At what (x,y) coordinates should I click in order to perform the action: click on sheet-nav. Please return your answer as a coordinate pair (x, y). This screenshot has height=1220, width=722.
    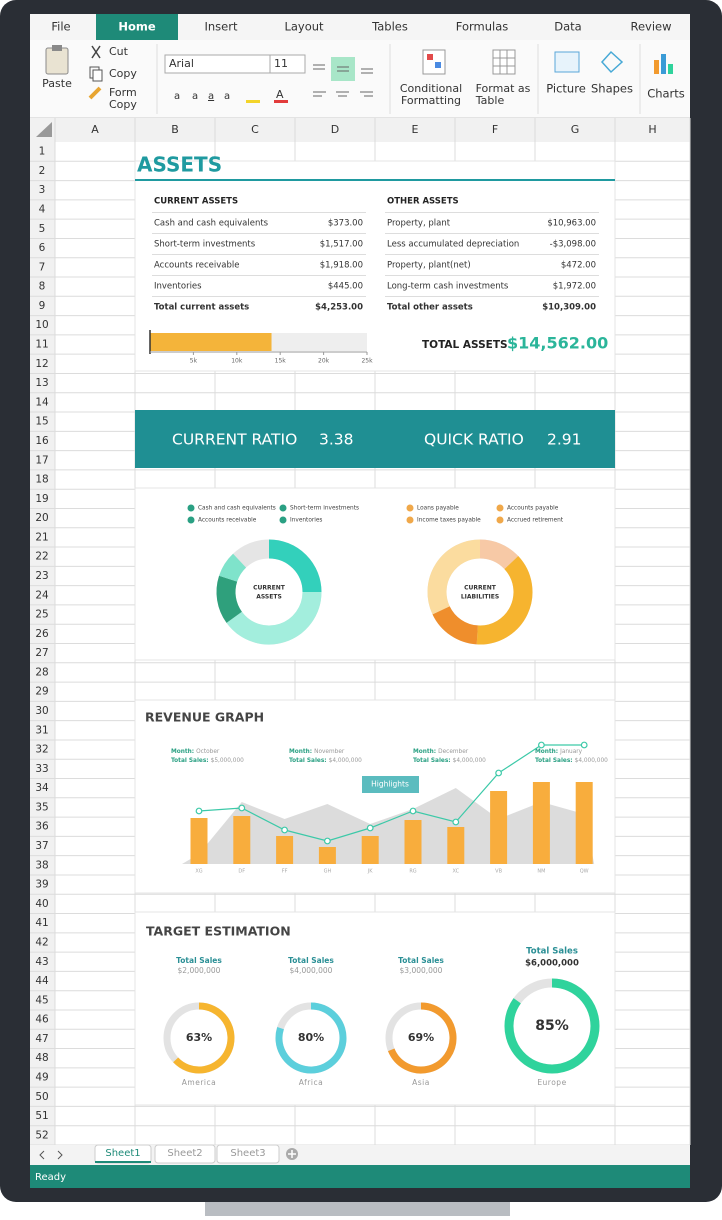
    Looking at the image, I should click on (51, 1155).